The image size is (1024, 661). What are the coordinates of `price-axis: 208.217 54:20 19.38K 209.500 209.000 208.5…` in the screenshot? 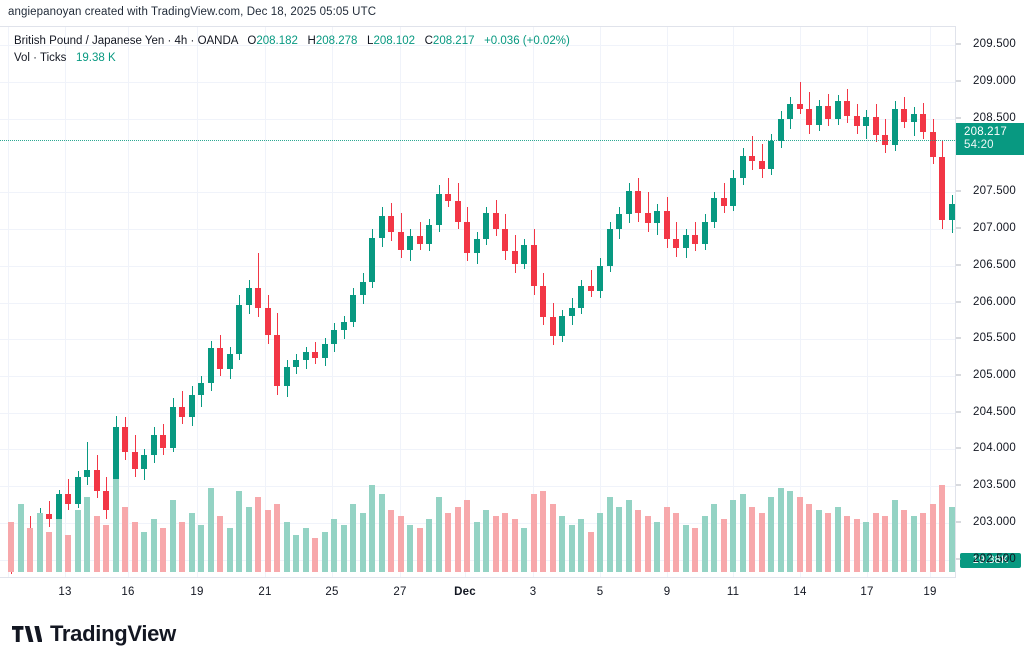 It's located at (989, 302).